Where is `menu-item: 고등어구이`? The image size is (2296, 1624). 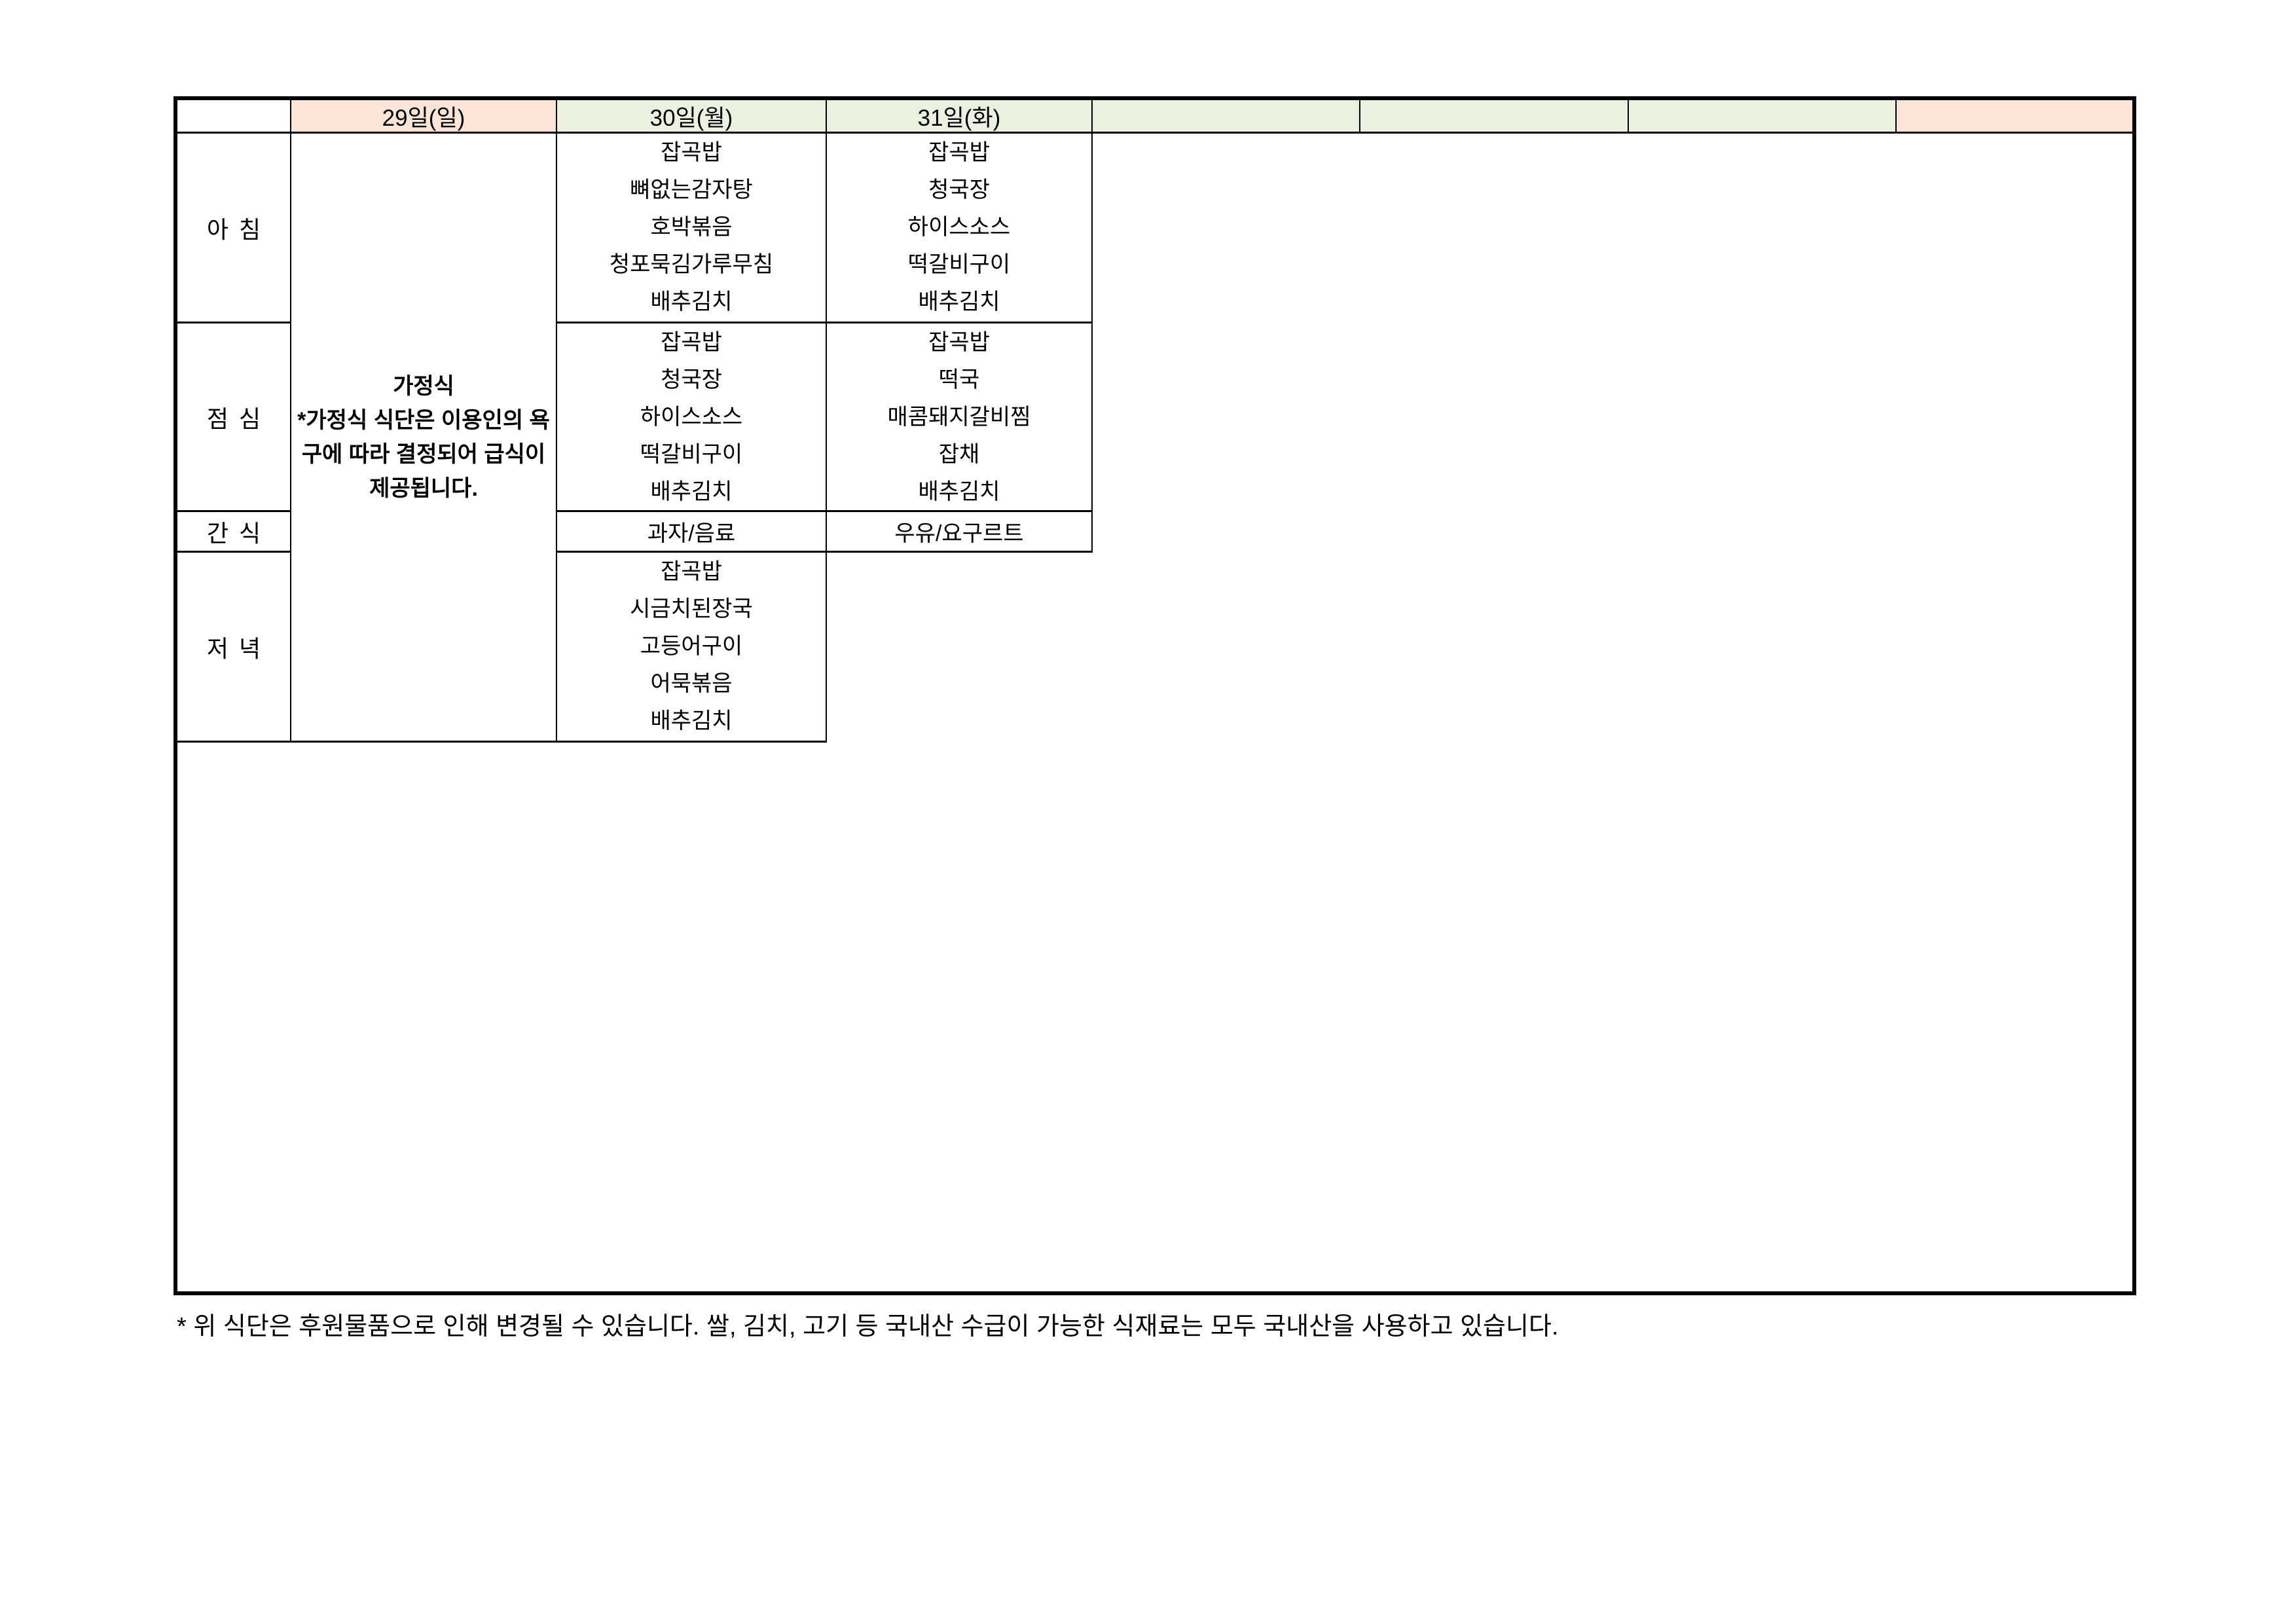 menu-item: 고등어구이 is located at coordinates (691, 646).